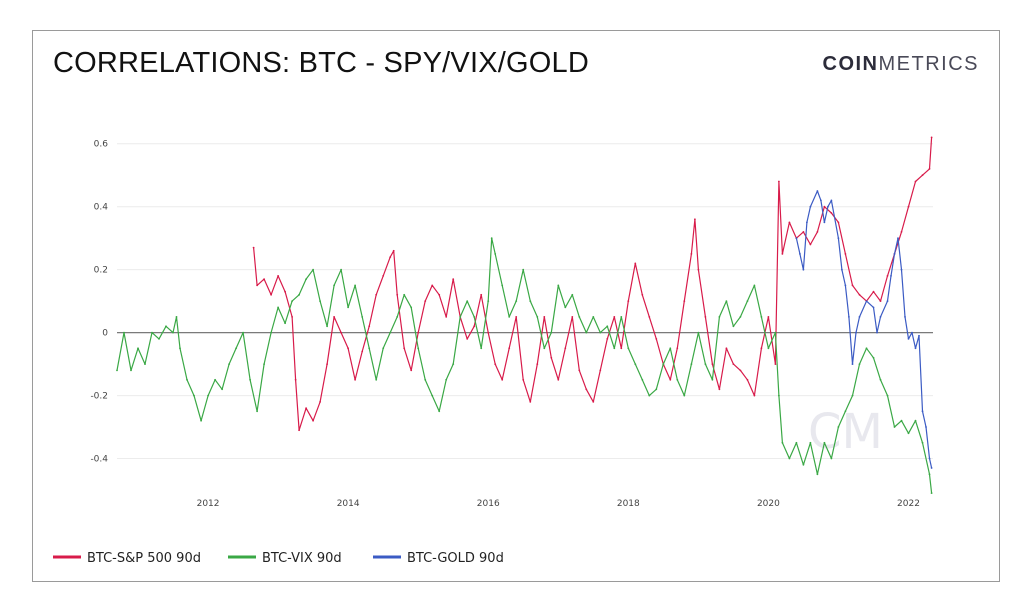  Describe the element at coordinates (455, 558) in the screenshot. I see `legend-label-2: BTC-GOLD 90d` at that location.